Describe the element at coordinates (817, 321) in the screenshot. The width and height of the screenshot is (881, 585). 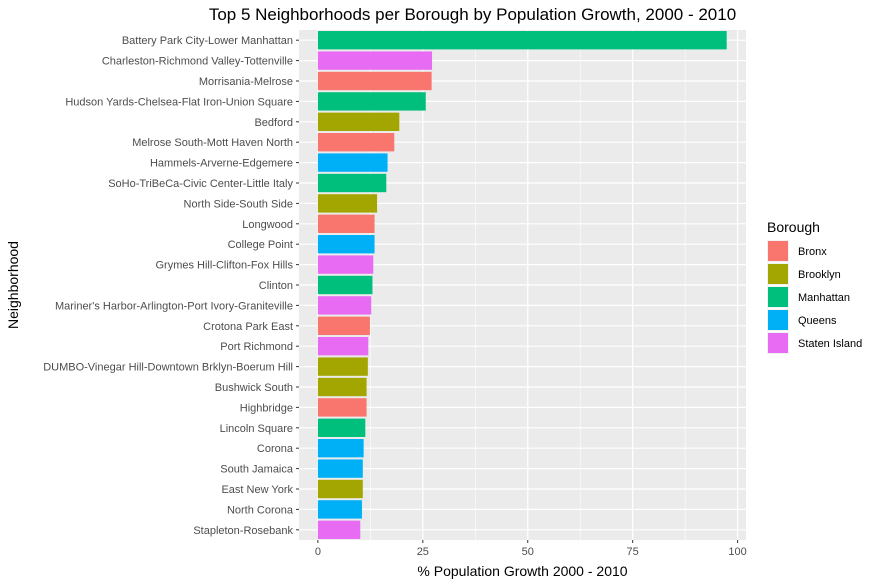
I see `legend-label-queens: Queens` at that location.